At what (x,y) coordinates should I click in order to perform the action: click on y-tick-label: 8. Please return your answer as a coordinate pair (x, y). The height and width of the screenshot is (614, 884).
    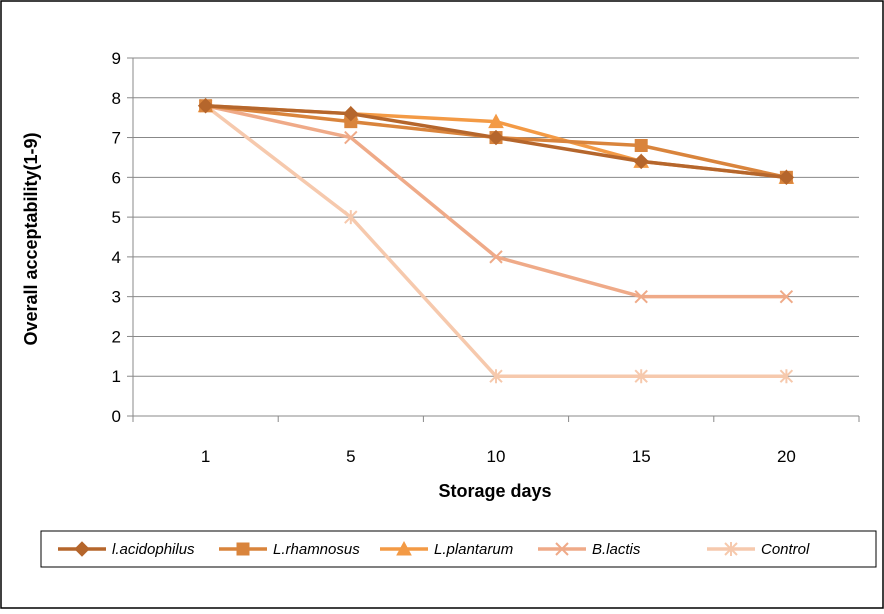
    Looking at the image, I should click on (116, 98).